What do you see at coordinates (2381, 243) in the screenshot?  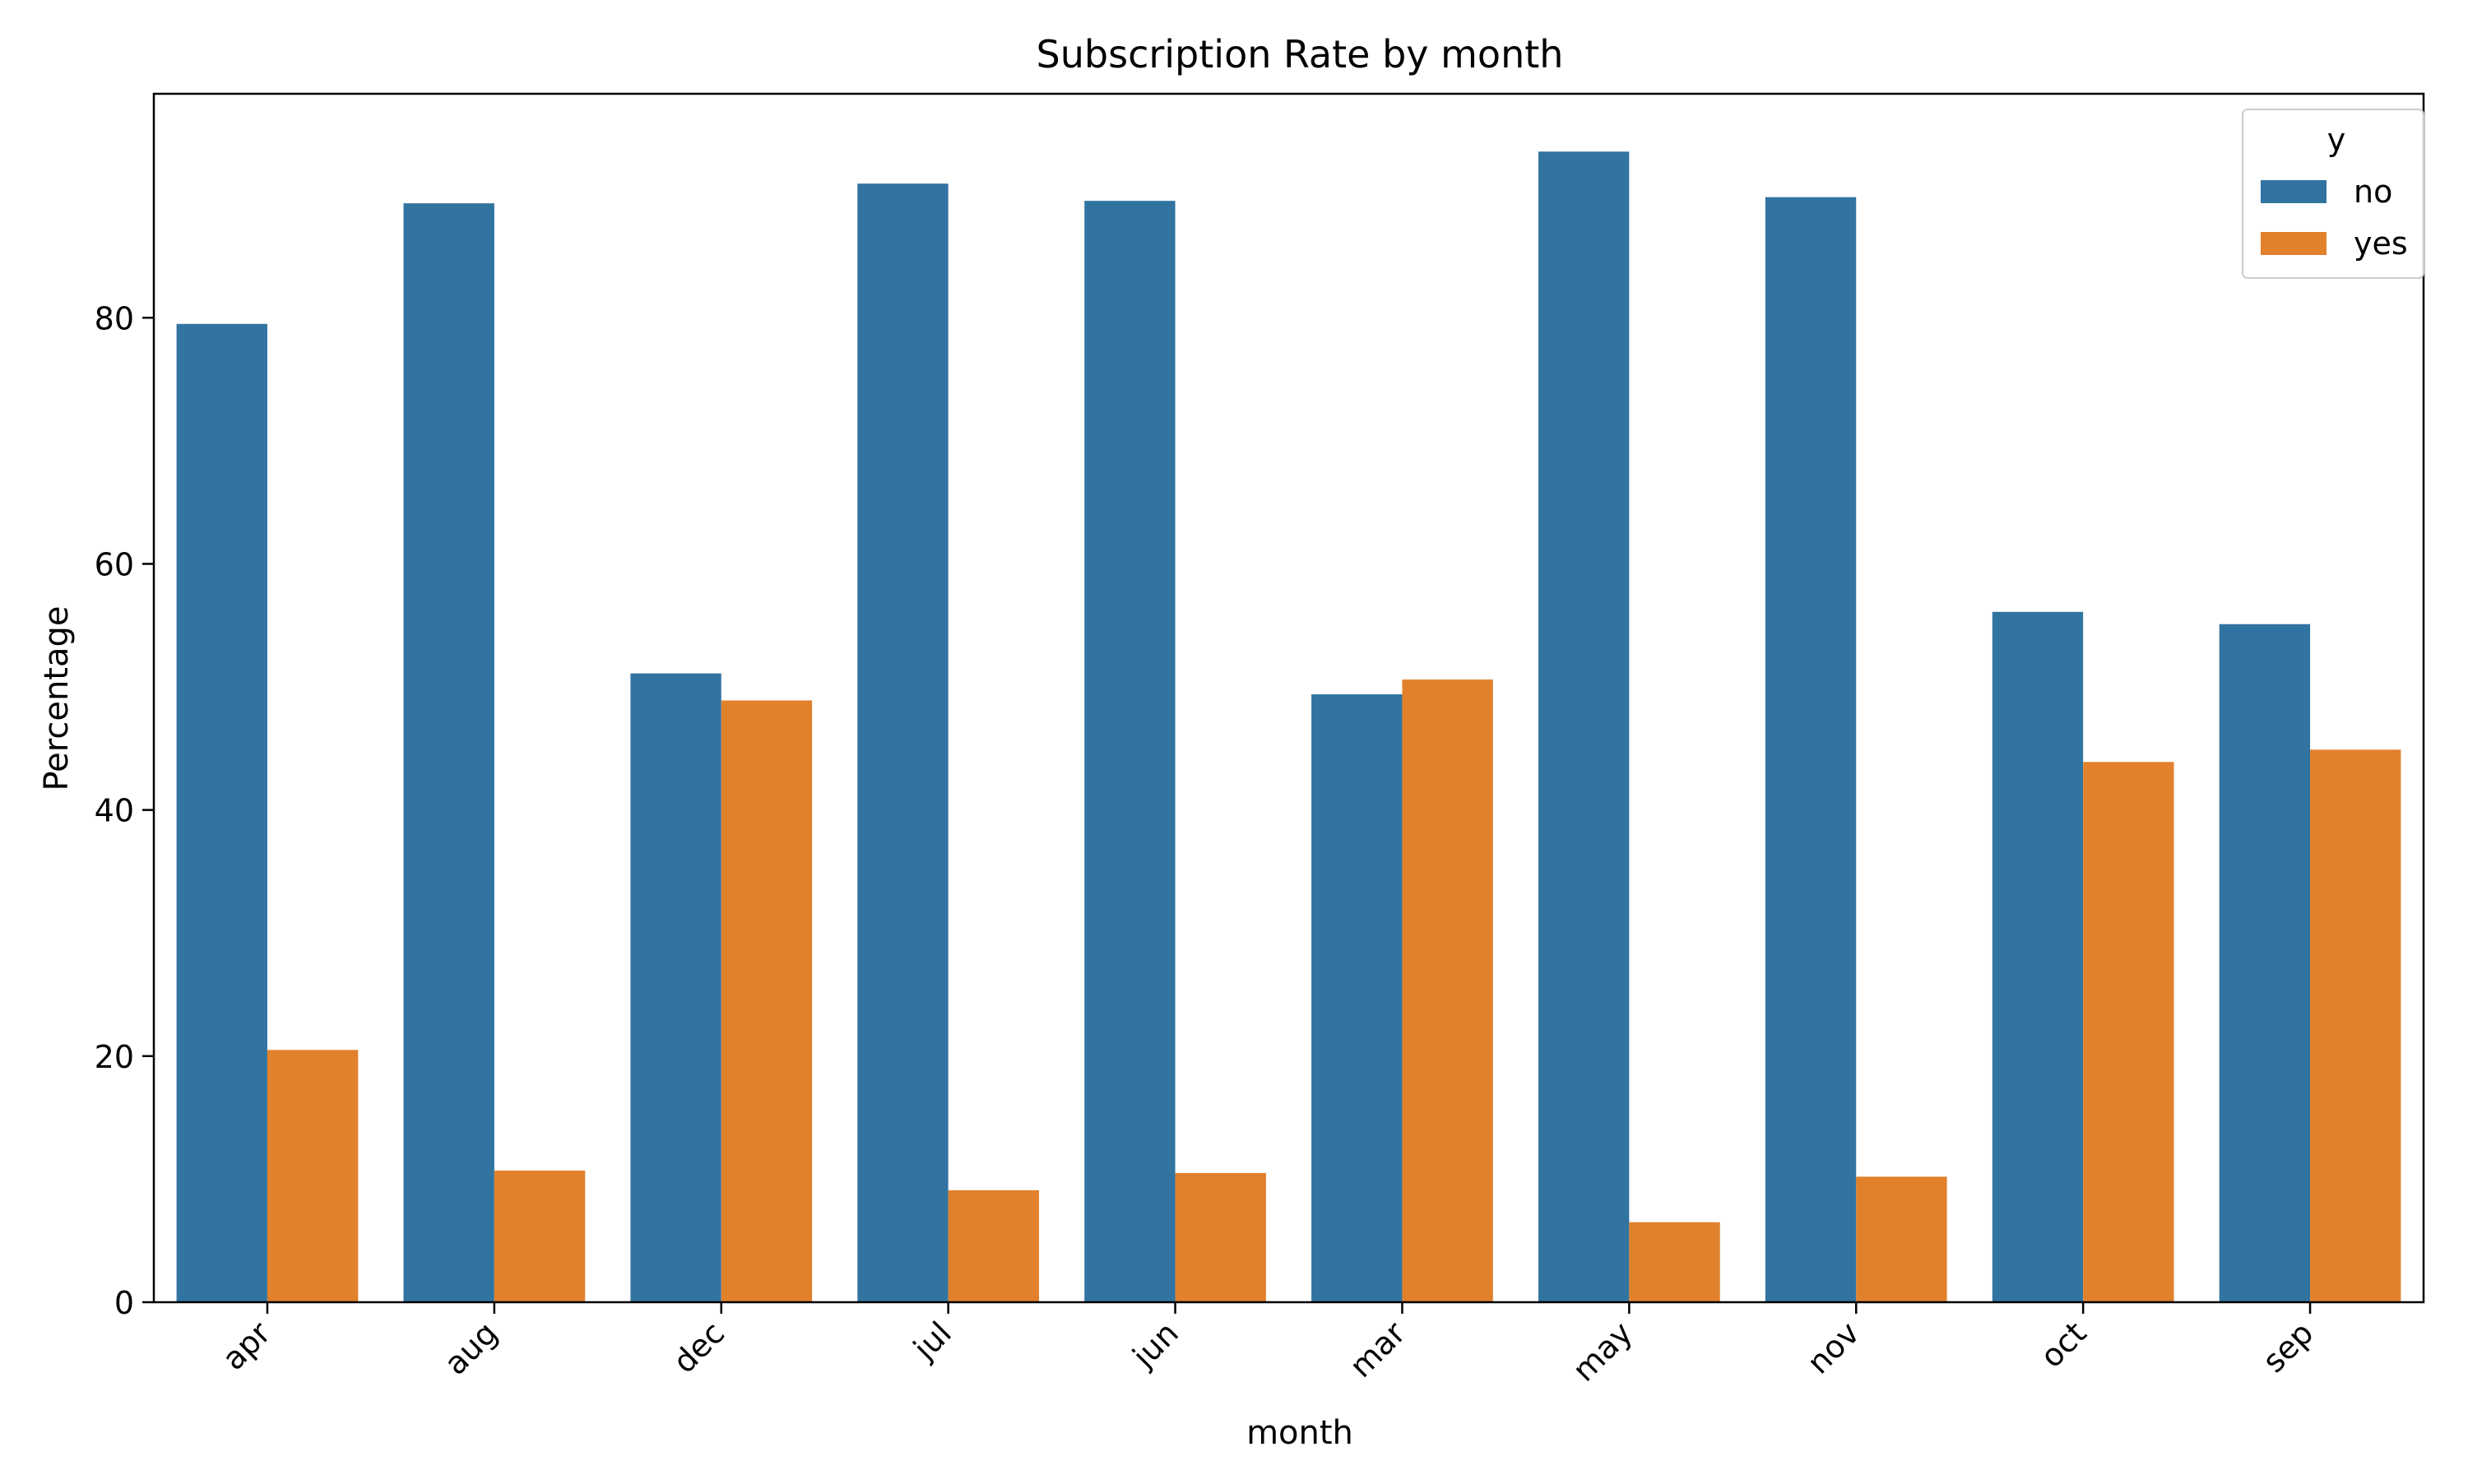 I see `legend-label-yes: yes` at bounding box center [2381, 243].